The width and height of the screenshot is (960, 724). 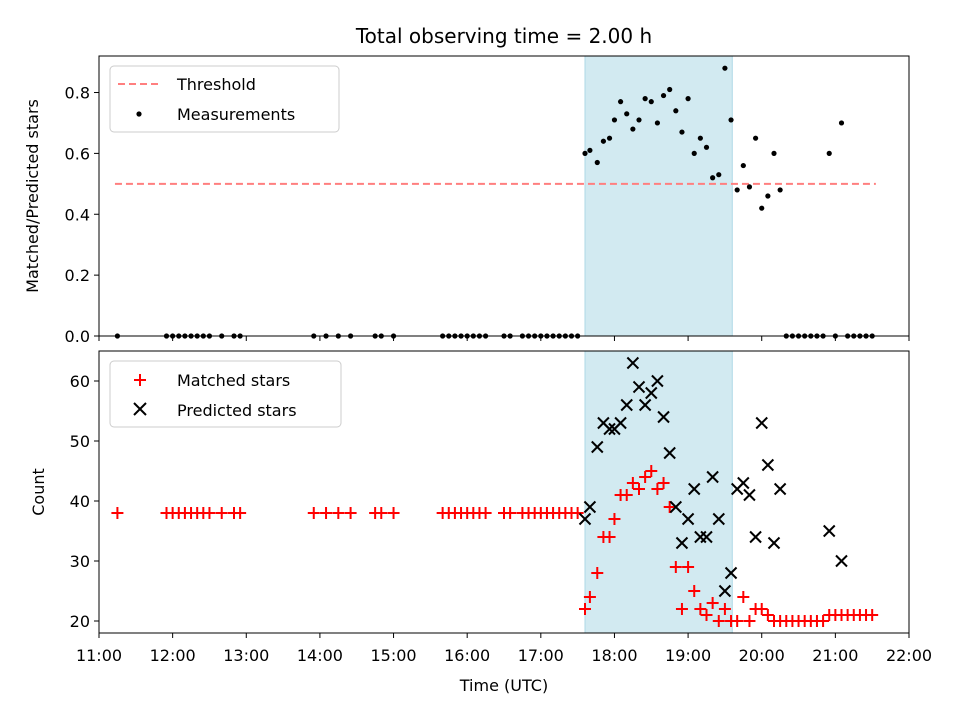 I want to click on bottom-y-axis-ticks: 20 30 40 50 60, so click(x=84, y=501).